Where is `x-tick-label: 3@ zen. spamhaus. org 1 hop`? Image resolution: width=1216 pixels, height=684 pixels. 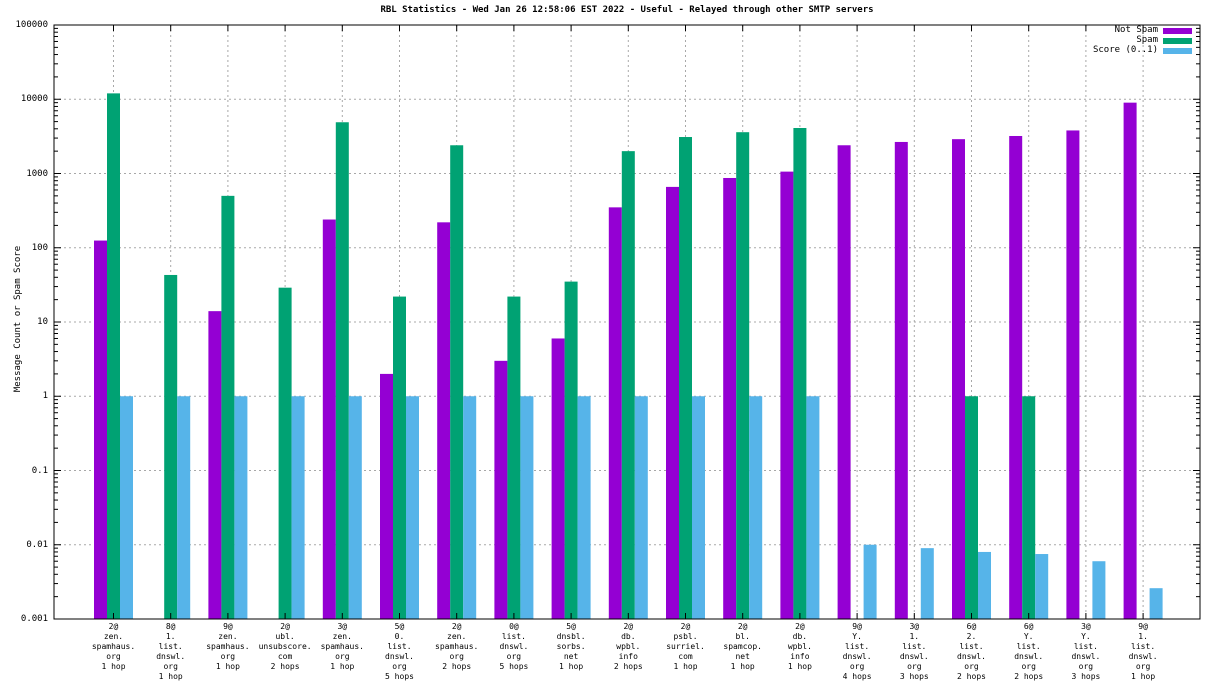 x-tick-label: 3@ zen. spamhaus. org 1 hop is located at coordinates (342, 646).